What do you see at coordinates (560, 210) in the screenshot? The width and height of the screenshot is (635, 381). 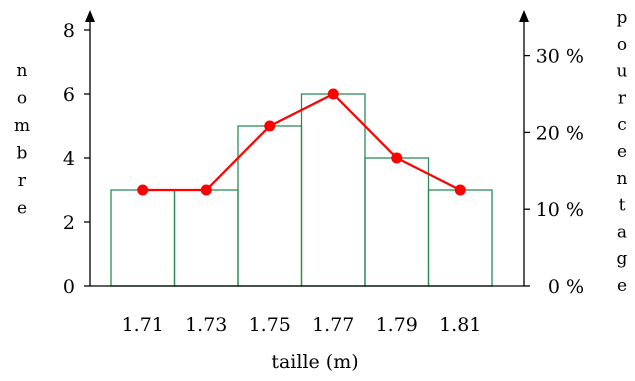 I see `right-tick-label: 10 %` at bounding box center [560, 210].